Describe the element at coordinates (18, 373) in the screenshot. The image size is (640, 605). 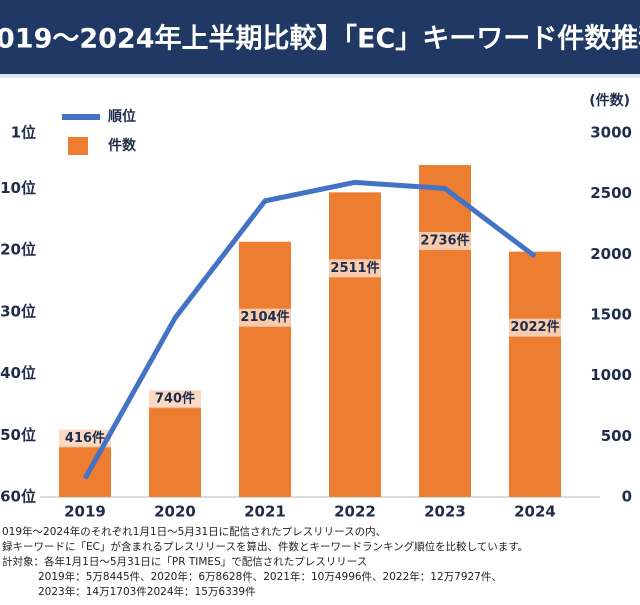
I see `y-tick-label: 40位` at that location.